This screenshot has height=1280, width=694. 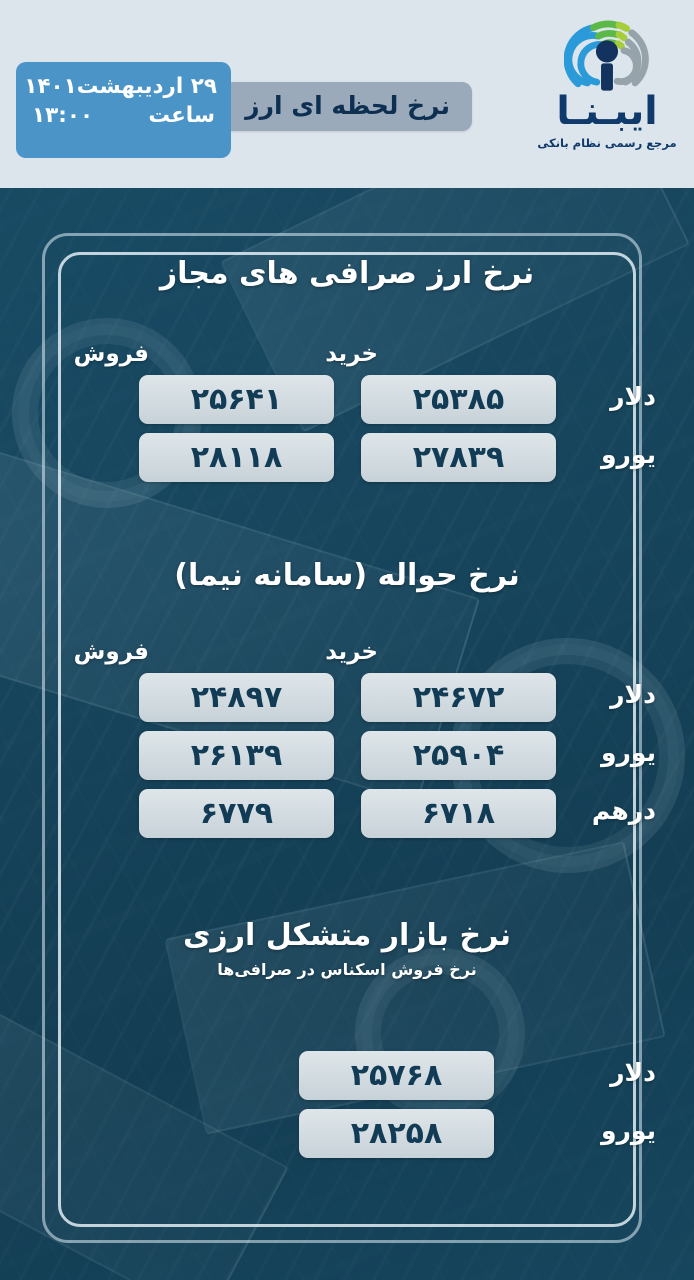 I want to click on table-row: دلار ۲۵۷۶۸, so click(x=347, y=1077).